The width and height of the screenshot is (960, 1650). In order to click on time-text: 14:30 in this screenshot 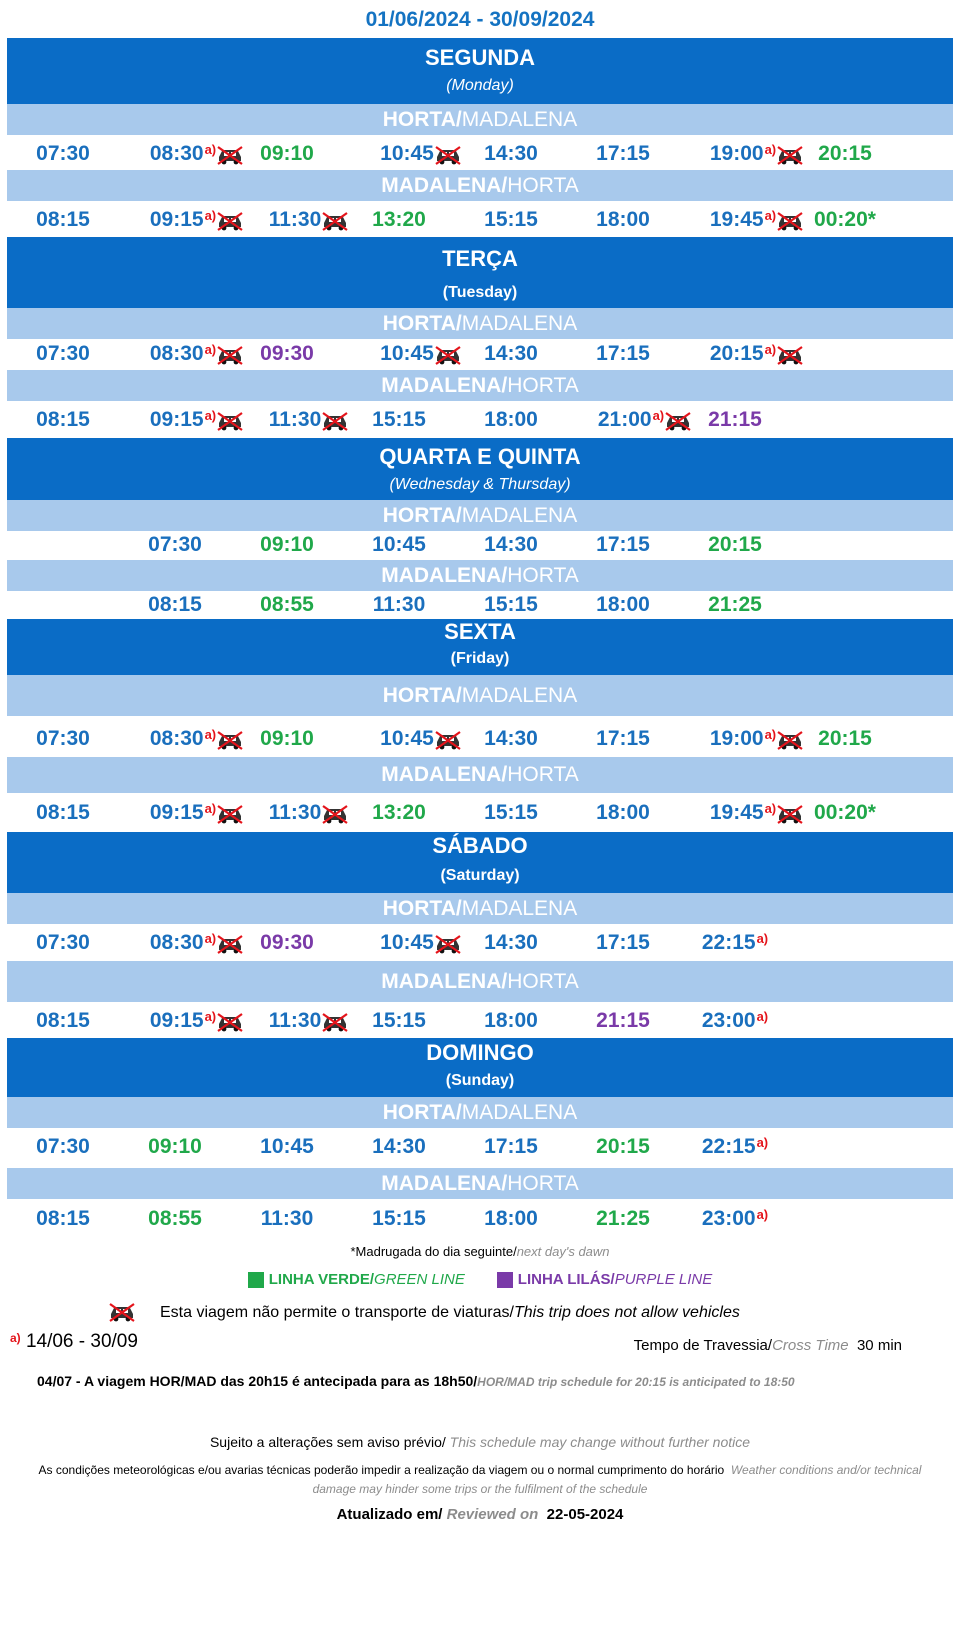, I will do `click(511, 738)`.